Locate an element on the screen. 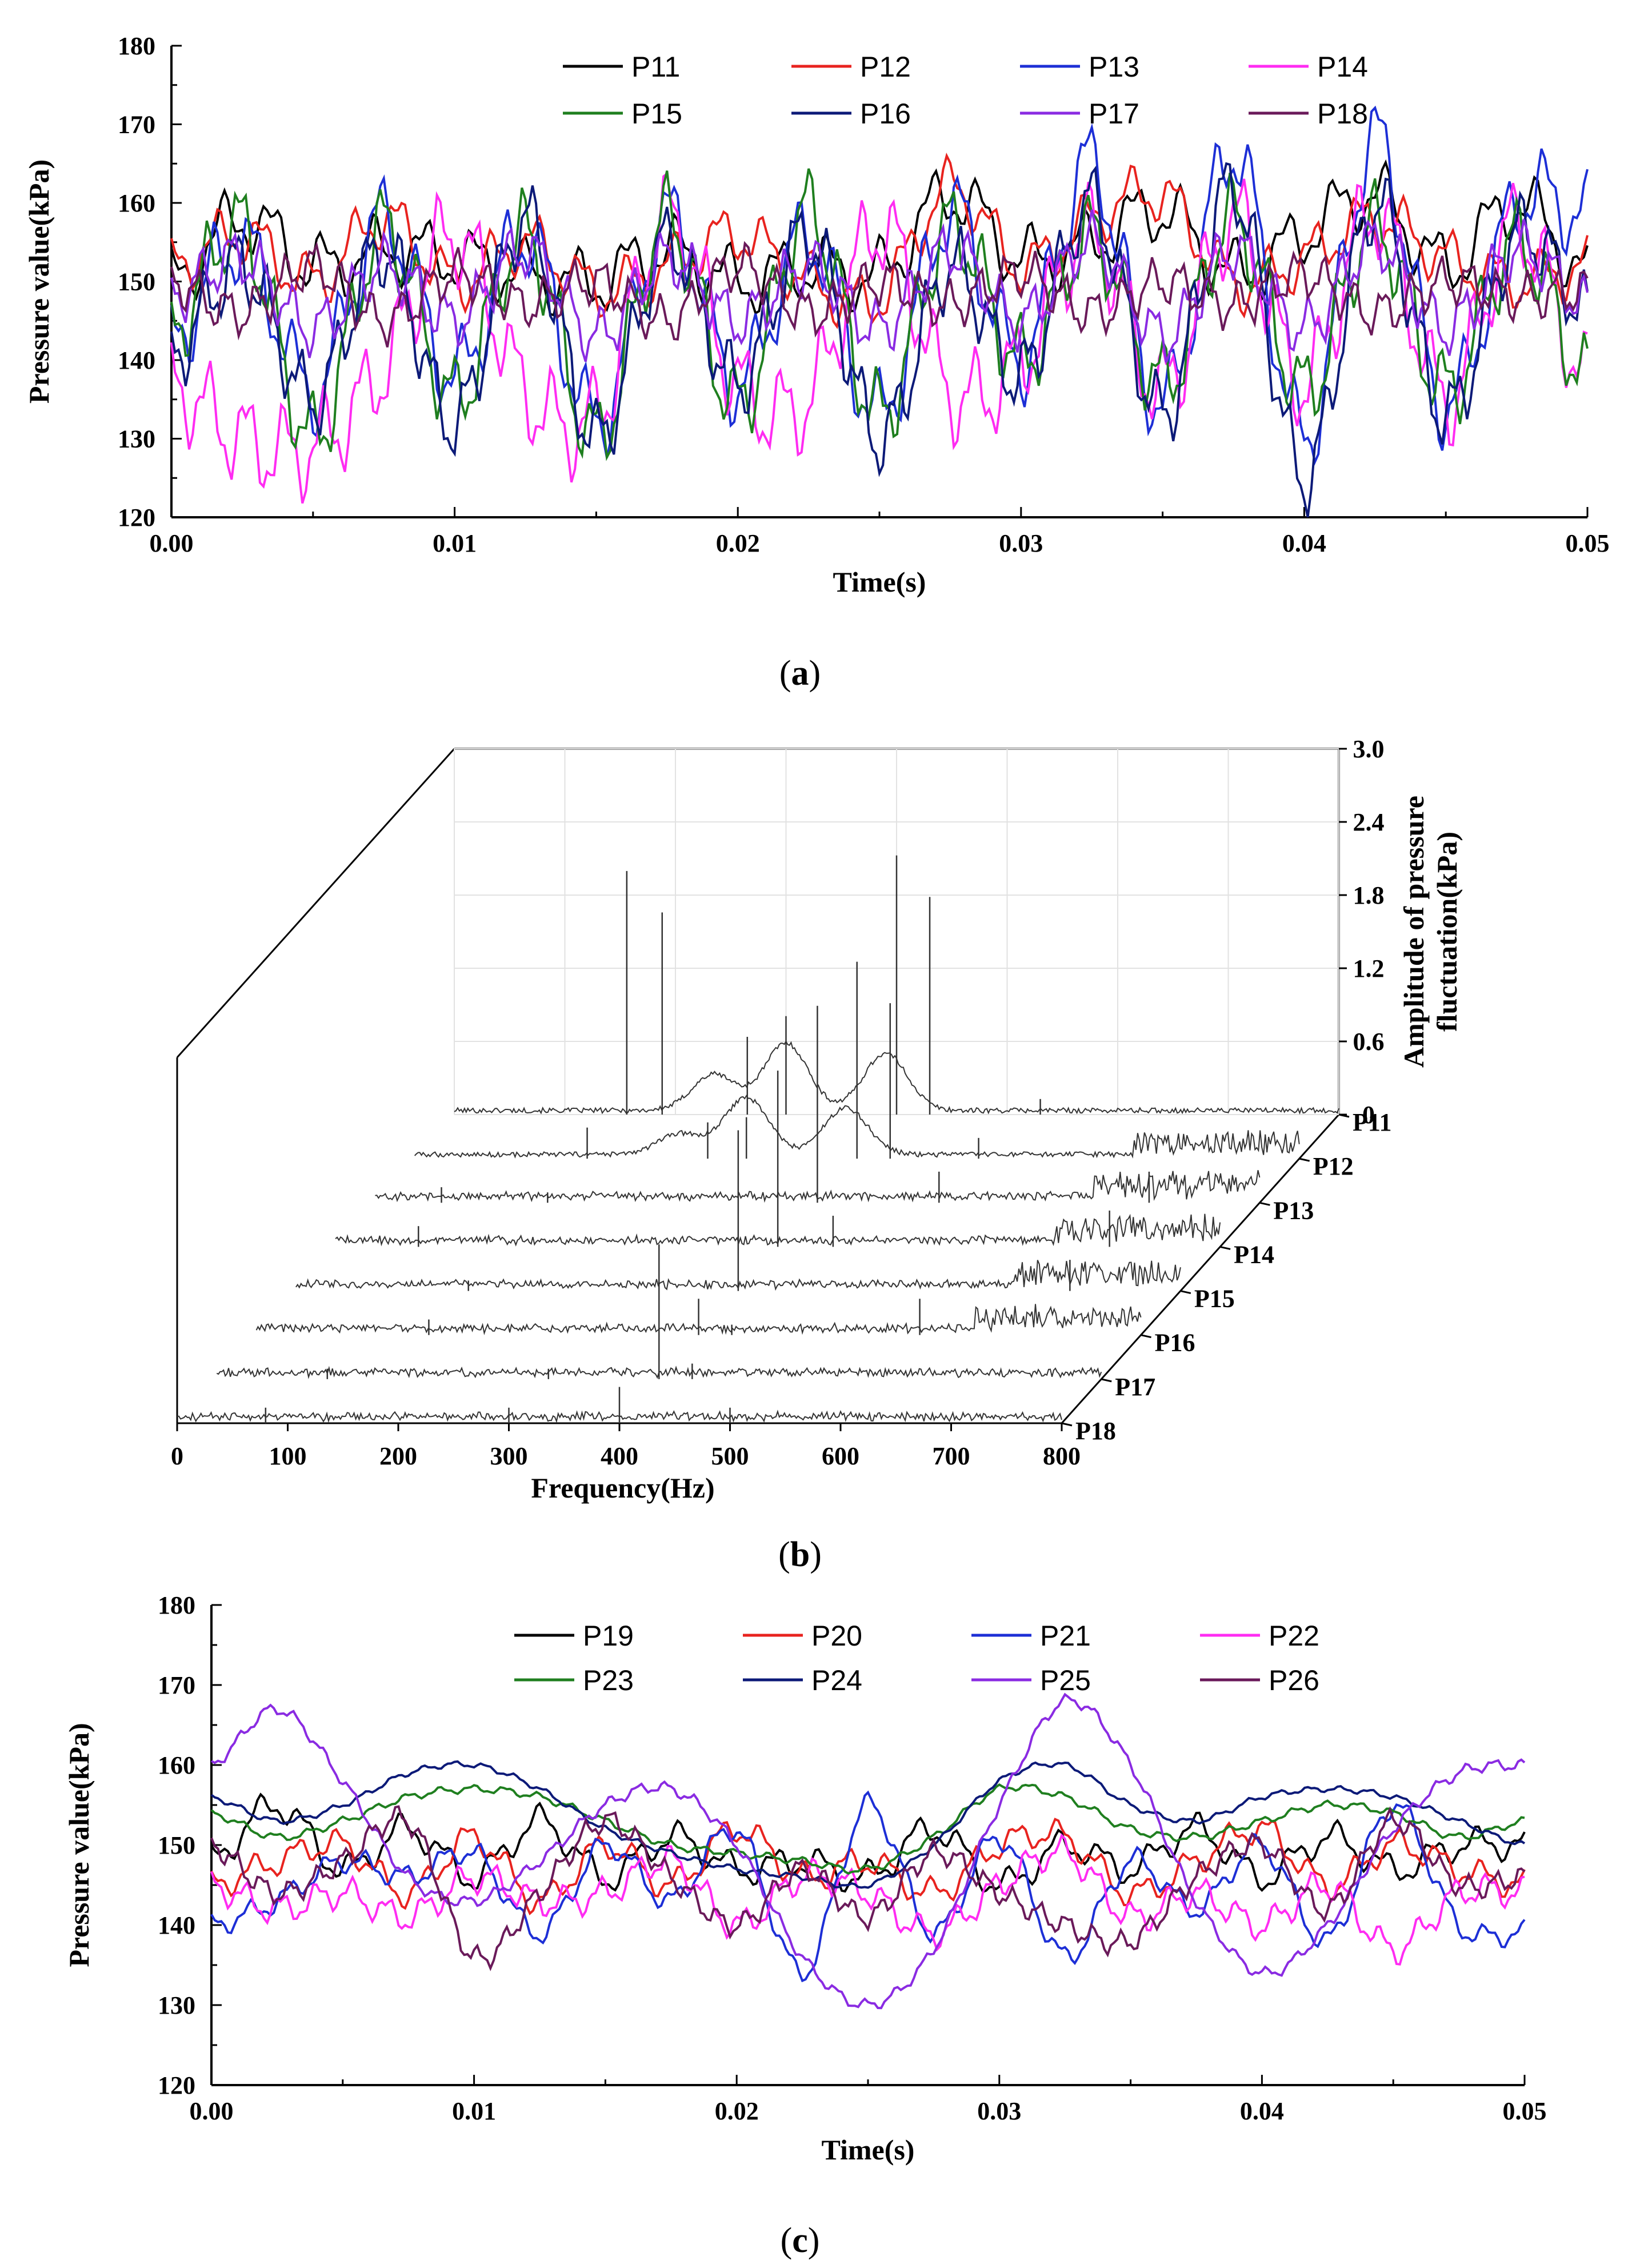 The image size is (1652, 2264). series-line-p25 is located at coordinates (868, 1851).